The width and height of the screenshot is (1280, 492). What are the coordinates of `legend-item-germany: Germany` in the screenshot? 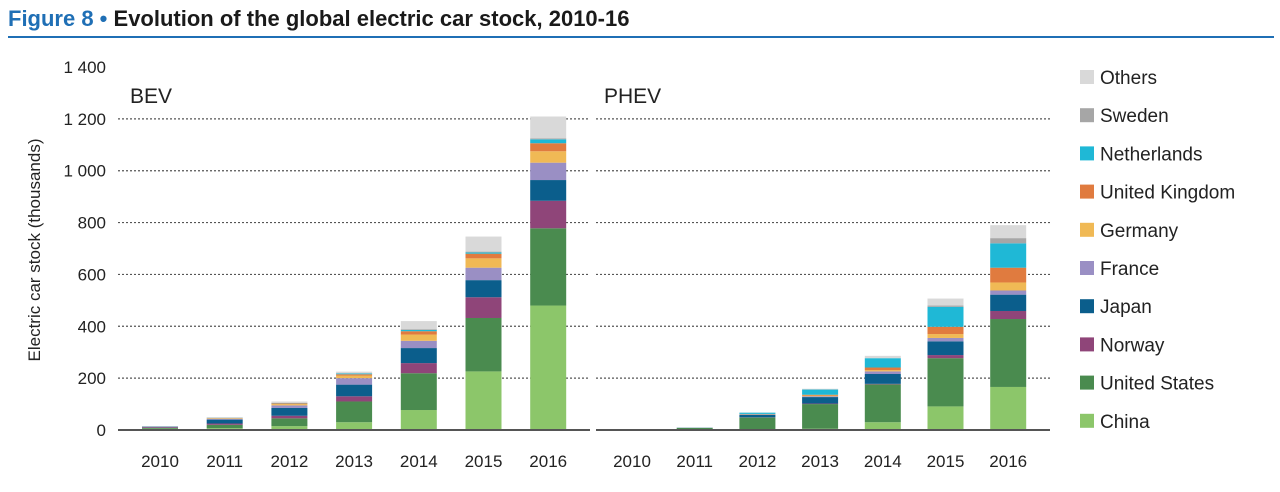 It's located at (1139, 231).